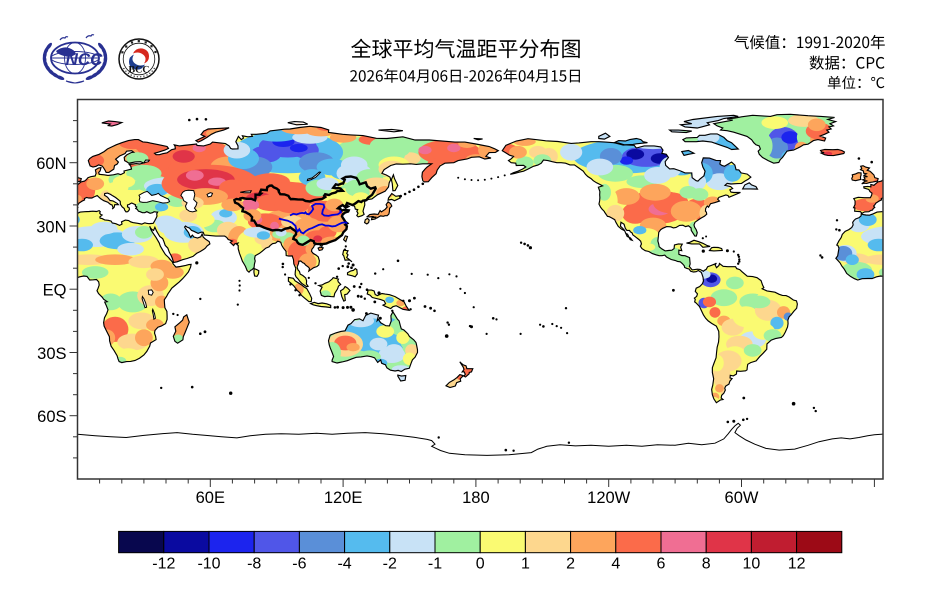 The width and height of the screenshot is (930, 594). Describe the element at coordinates (55, 291) in the screenshot. I see `svg-text: EQ` at that location.